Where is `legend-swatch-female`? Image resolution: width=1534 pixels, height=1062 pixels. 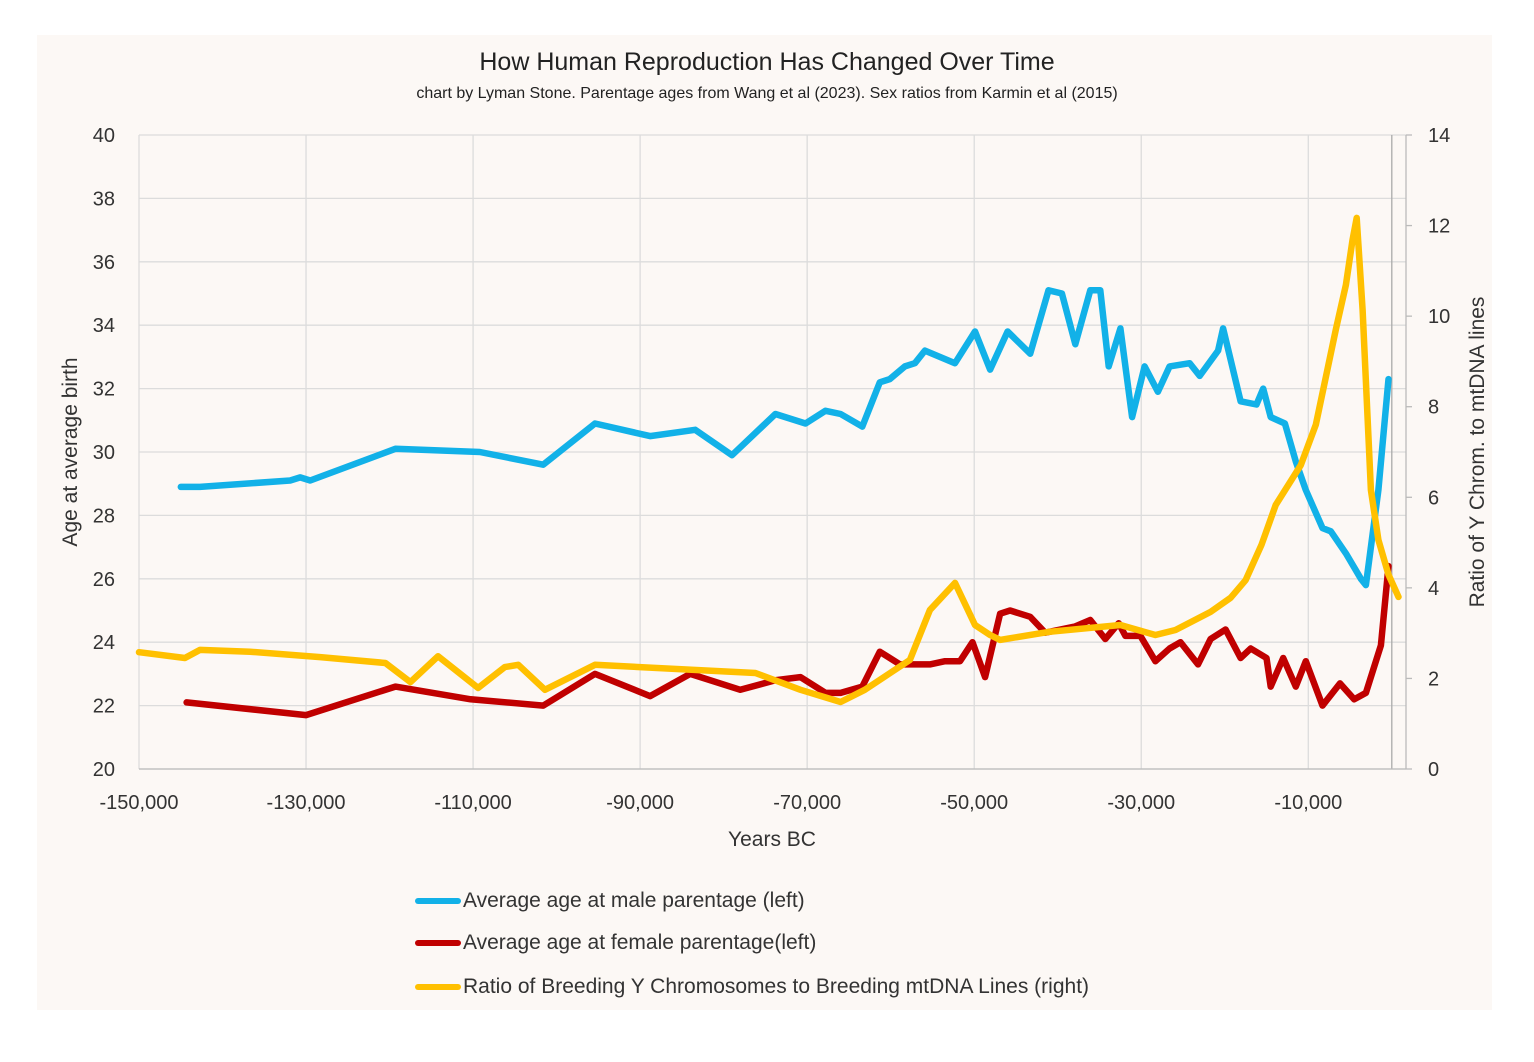 legend-swatch-female is located at coordinates (438, 943).